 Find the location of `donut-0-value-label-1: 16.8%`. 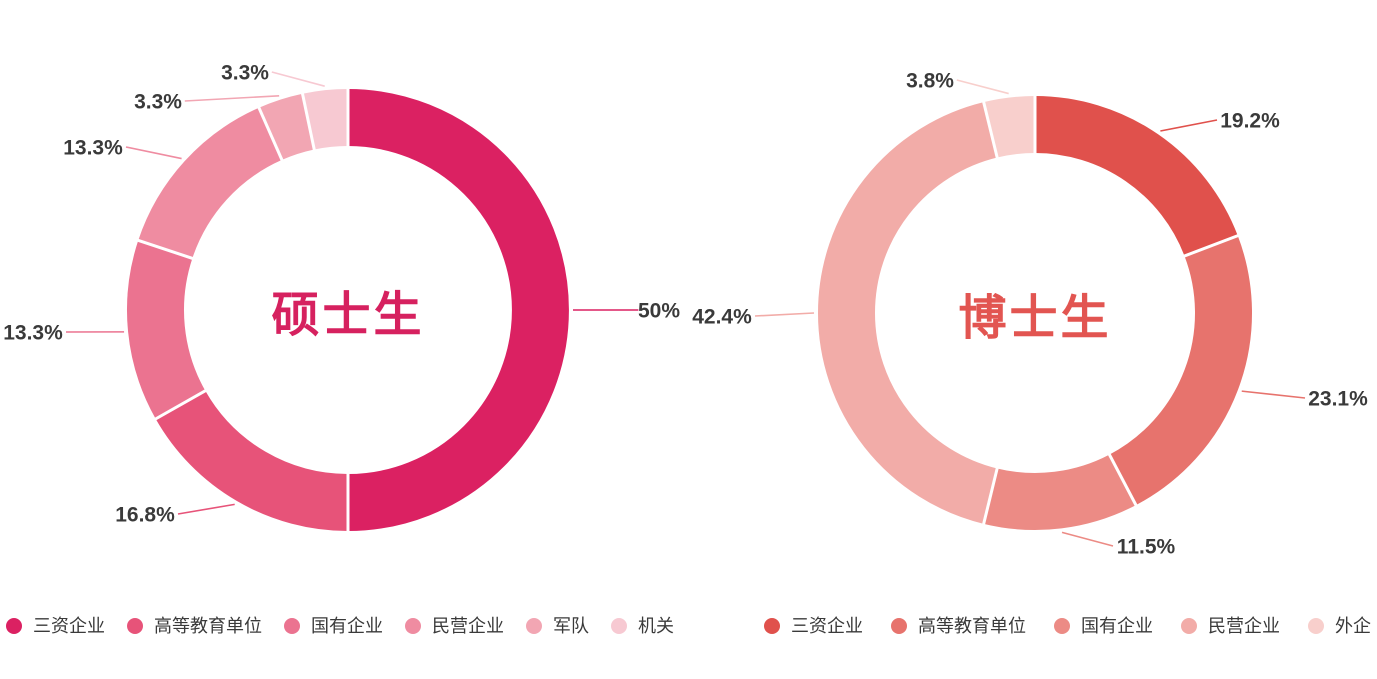

donut-0-value-label-1: 16.8% is located at coordinates (145, 515).